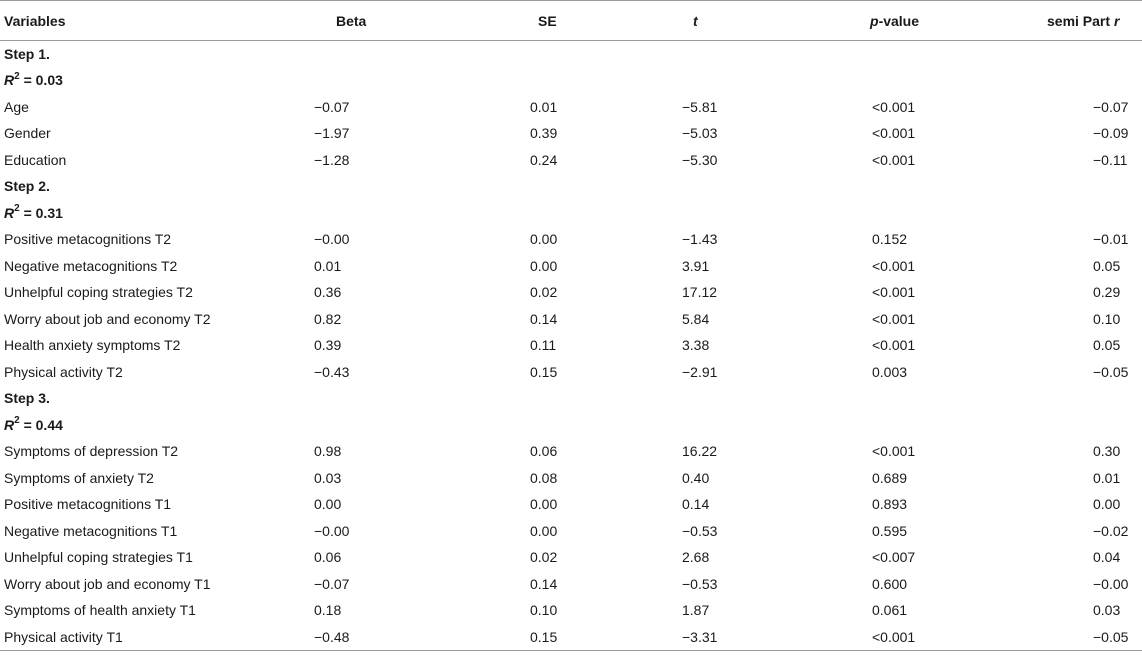 The height and width of the screenshot is (671, 1142). Describe the element at coordinates (1111, 239) in the screenshot. I see `semi-part-r-cell: −0.01` at that location.